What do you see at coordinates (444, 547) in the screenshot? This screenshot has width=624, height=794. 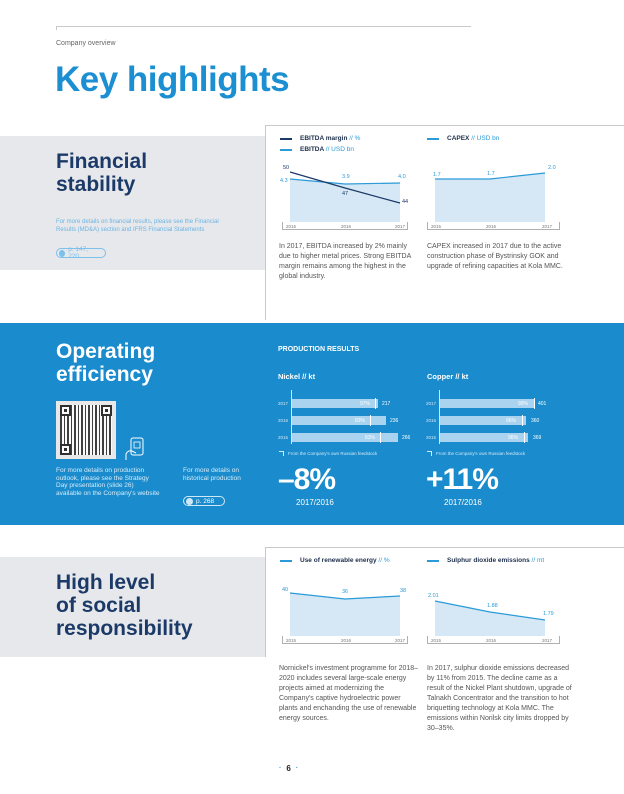 I see `social-divider` at bounding box center [444, 547].